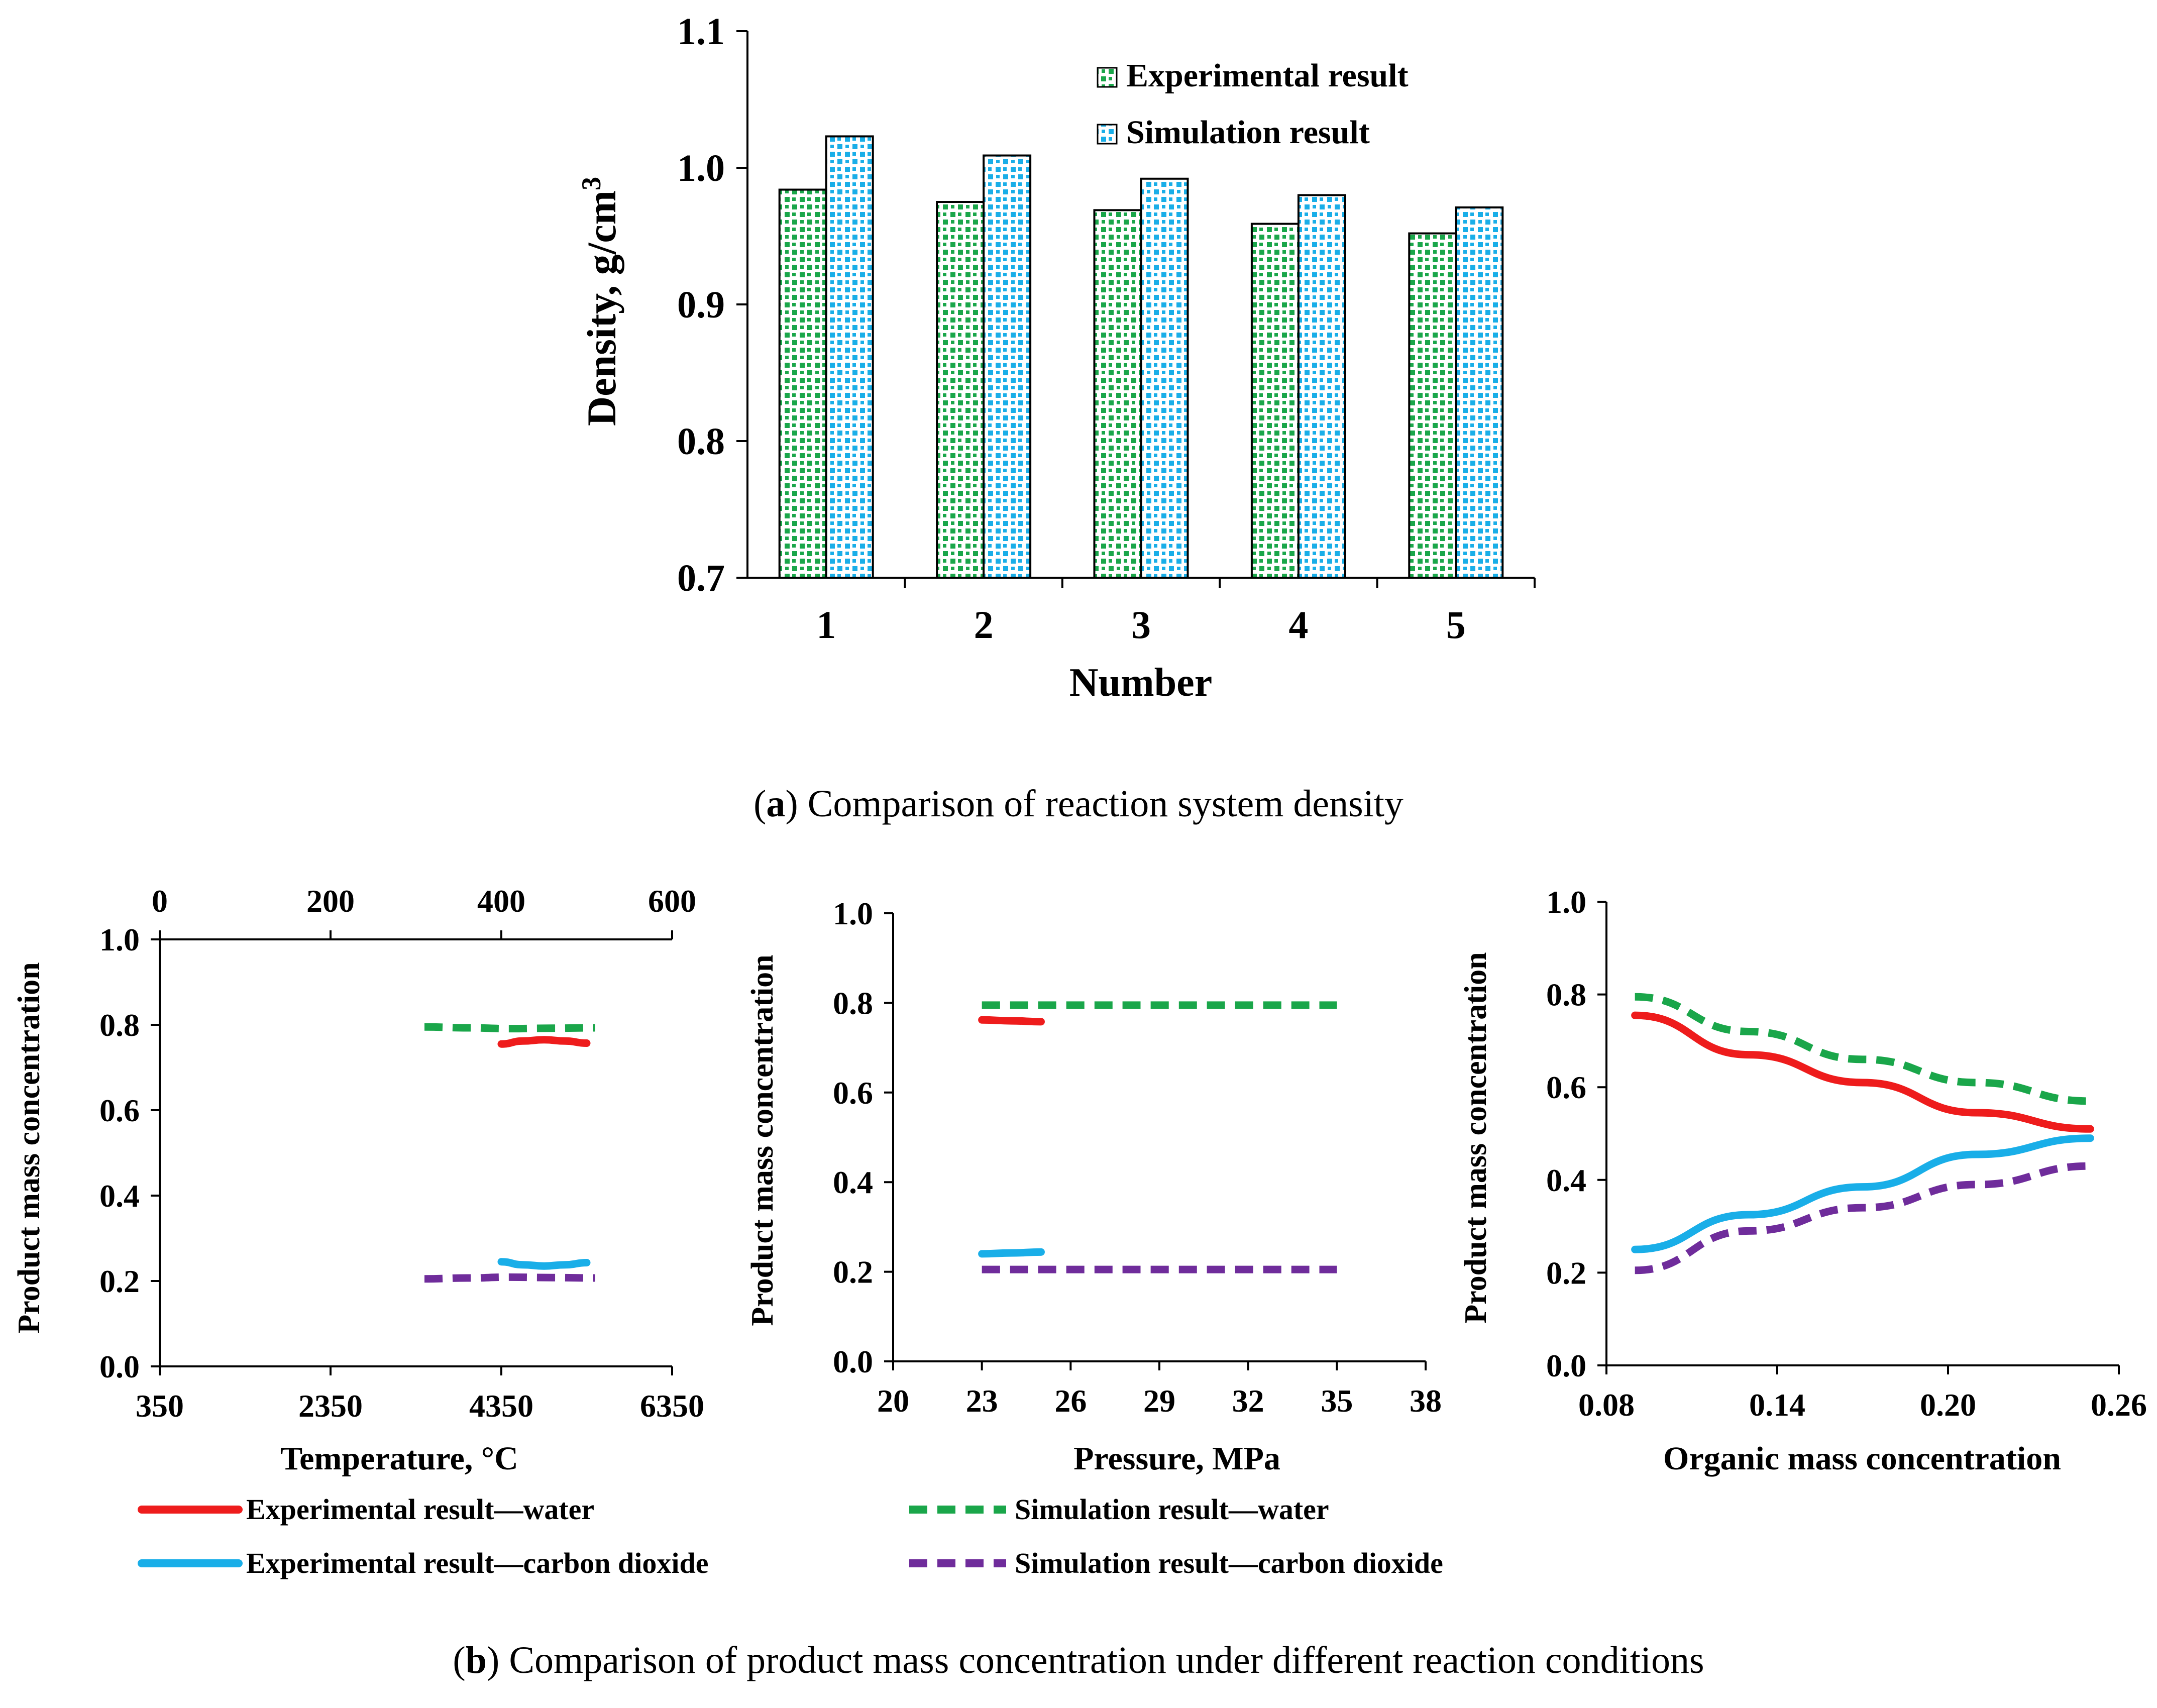 The width and height of the screenshot is (2157, 1708). What do you see at coordinates (1426, 1401) in the screenshot?
I see `x-tick-label: 38` at bounding box center [1426, 1401].